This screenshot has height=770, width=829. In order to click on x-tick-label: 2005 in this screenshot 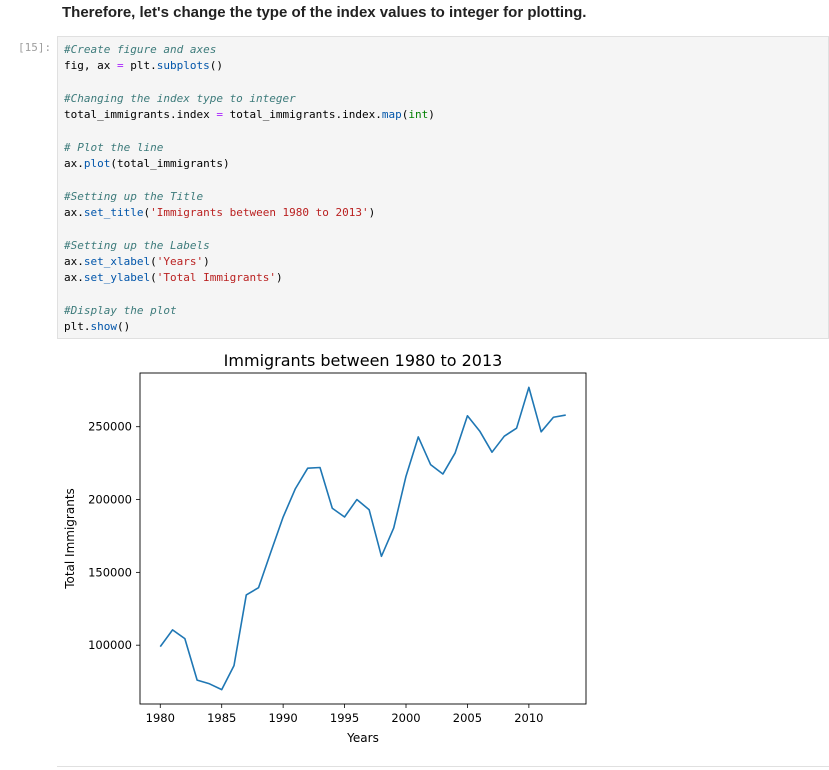, I will do `click(467, 718)`.